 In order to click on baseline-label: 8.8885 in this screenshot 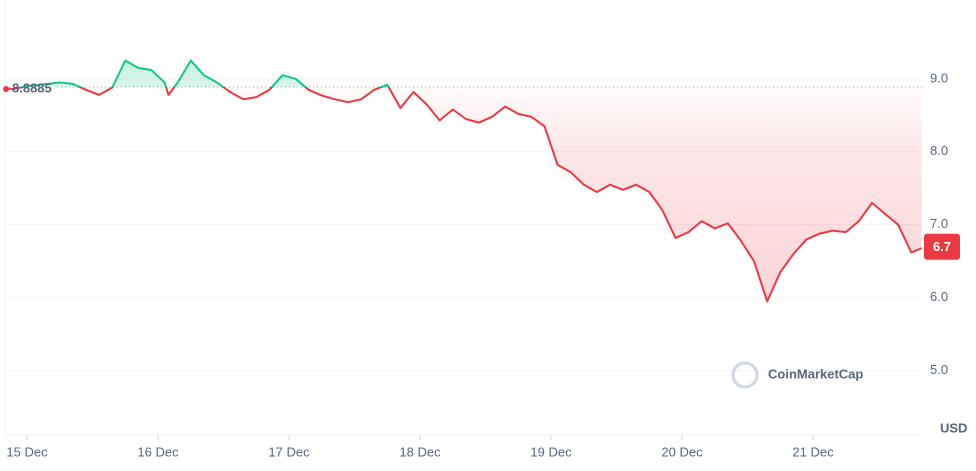, I will do `click(32, 87)`.